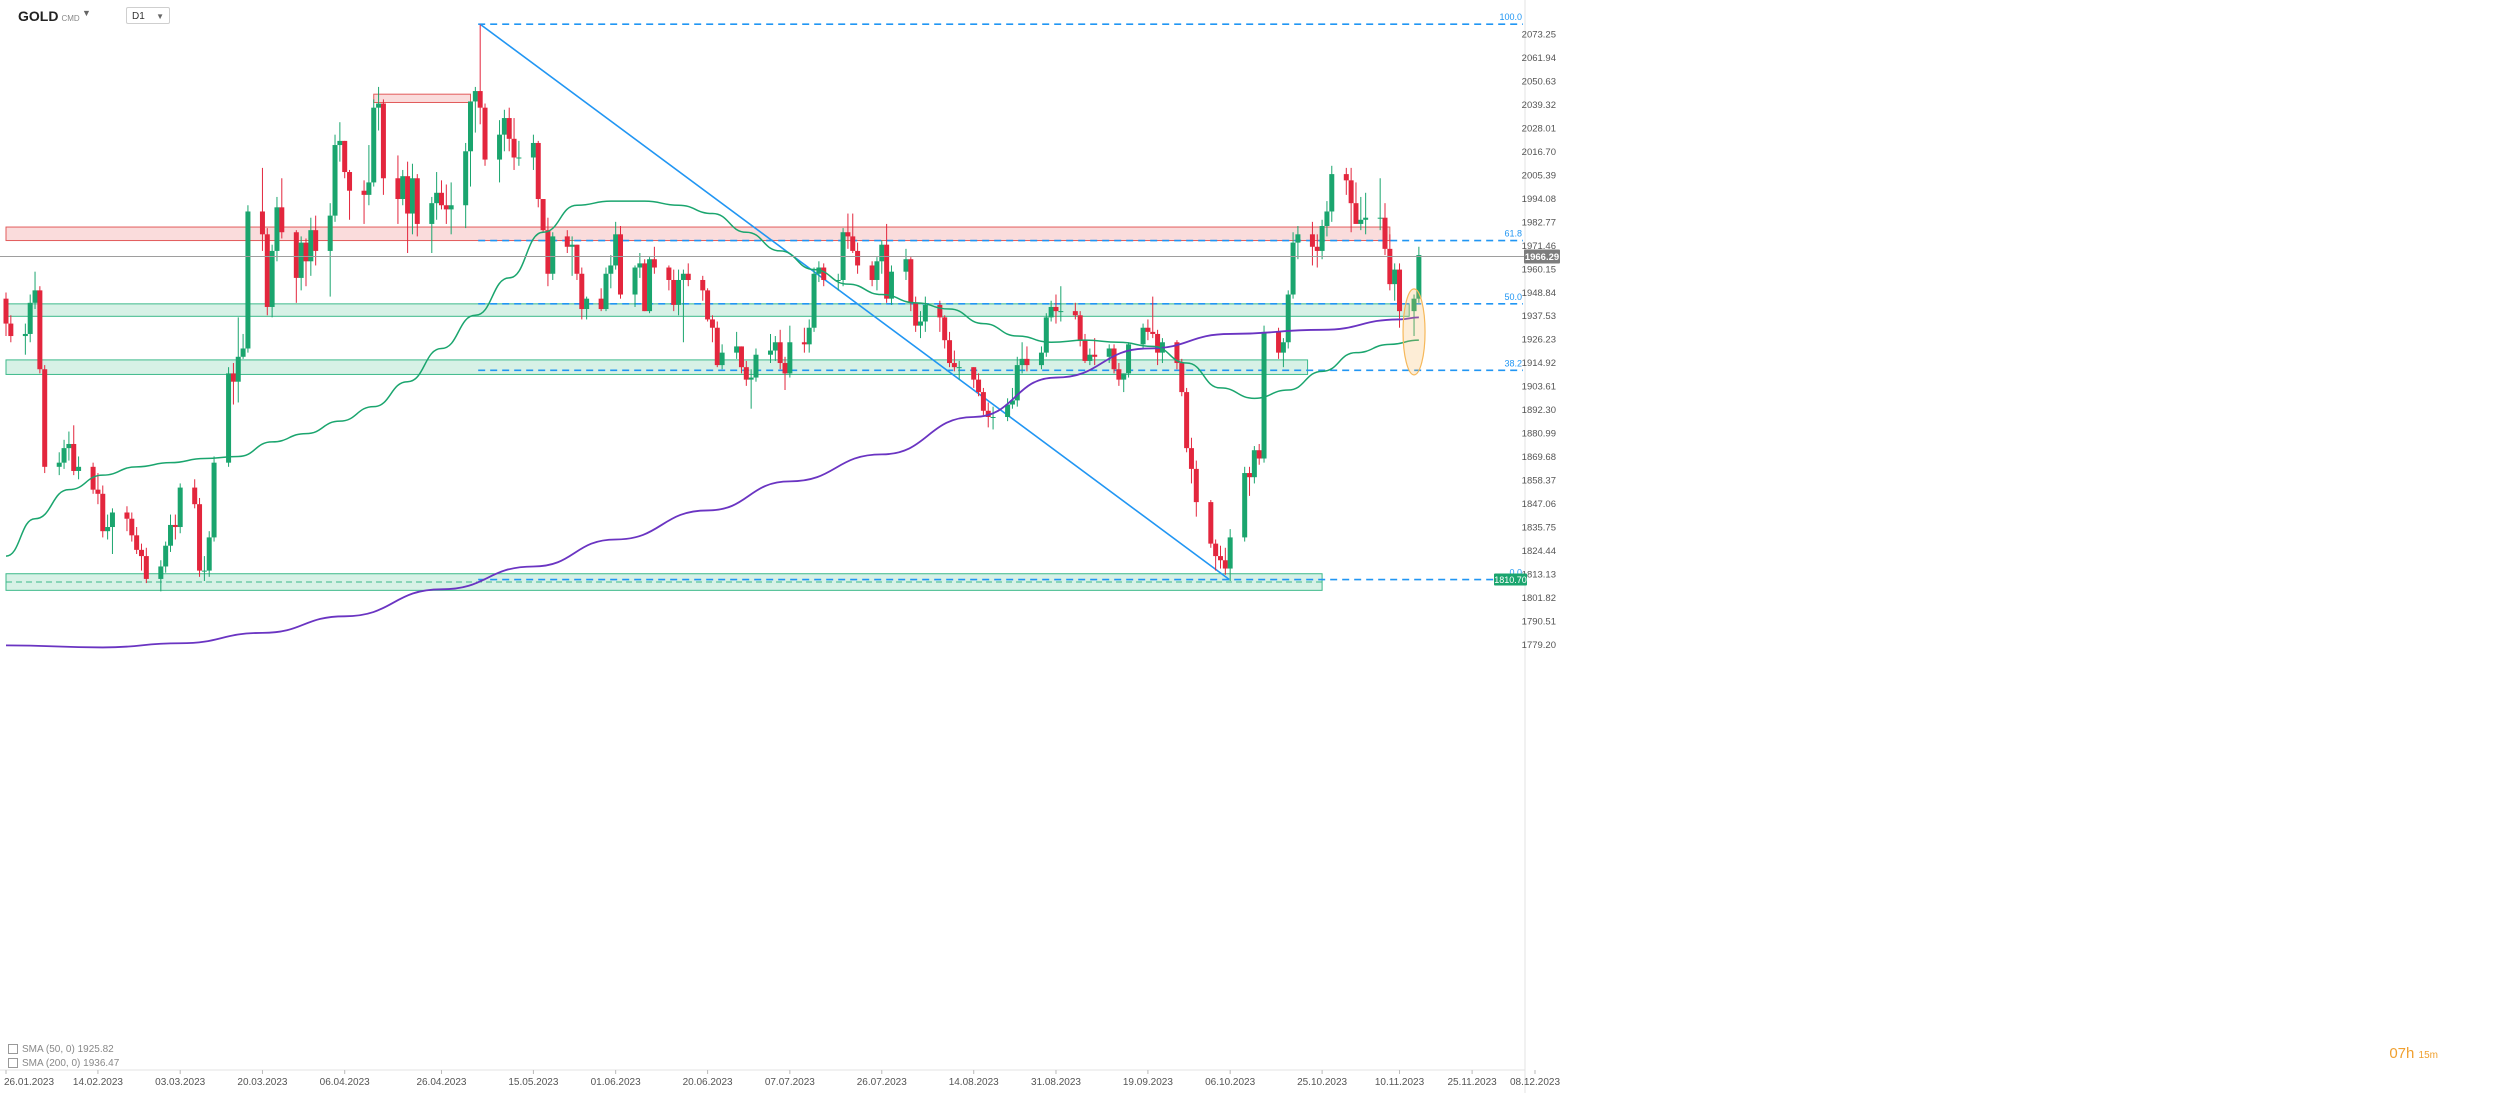  I want to click on legend-sma50-label: SMA (50, 0) 1925.82, so click(68, 1049).